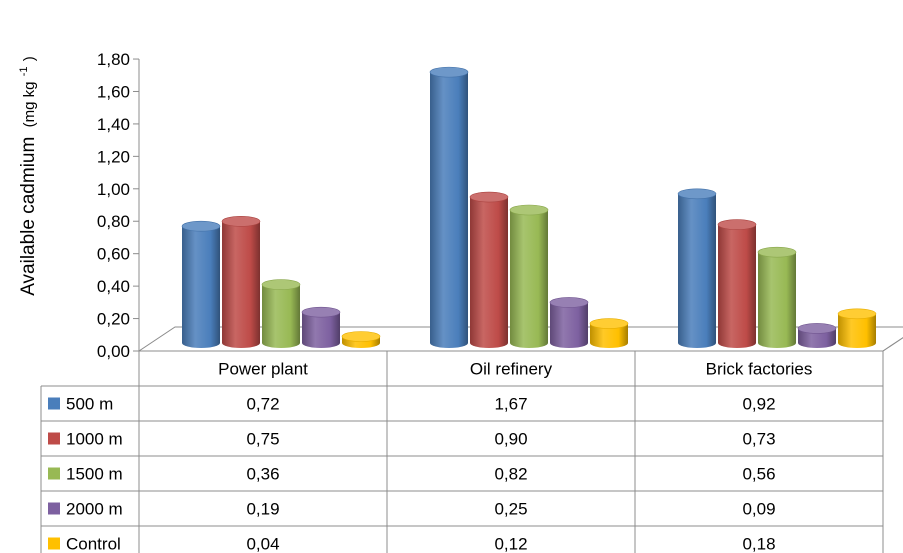  I want to click on y-axis-label-close: ), so click(29, 58).